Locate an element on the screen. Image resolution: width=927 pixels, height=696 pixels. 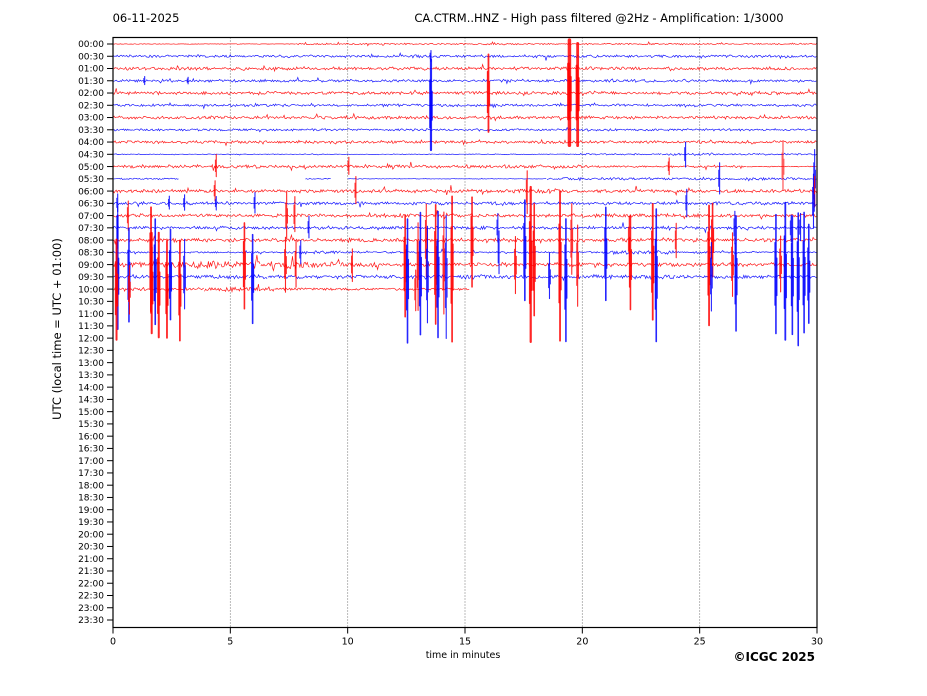
y-tick-label: 15:30 is located at coordinates (91, 425).